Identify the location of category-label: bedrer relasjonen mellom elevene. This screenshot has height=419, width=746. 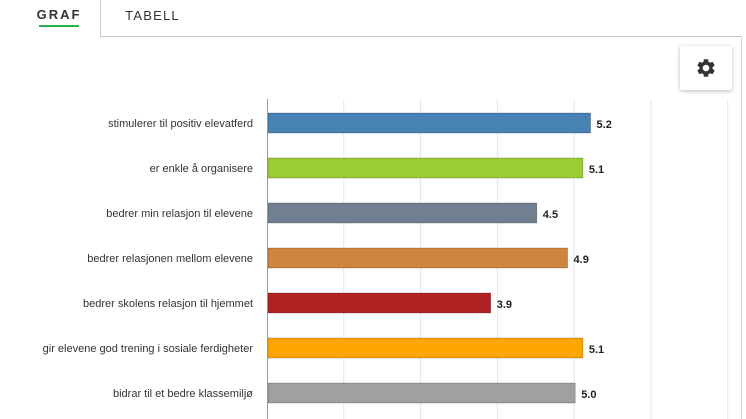
(170, 259).